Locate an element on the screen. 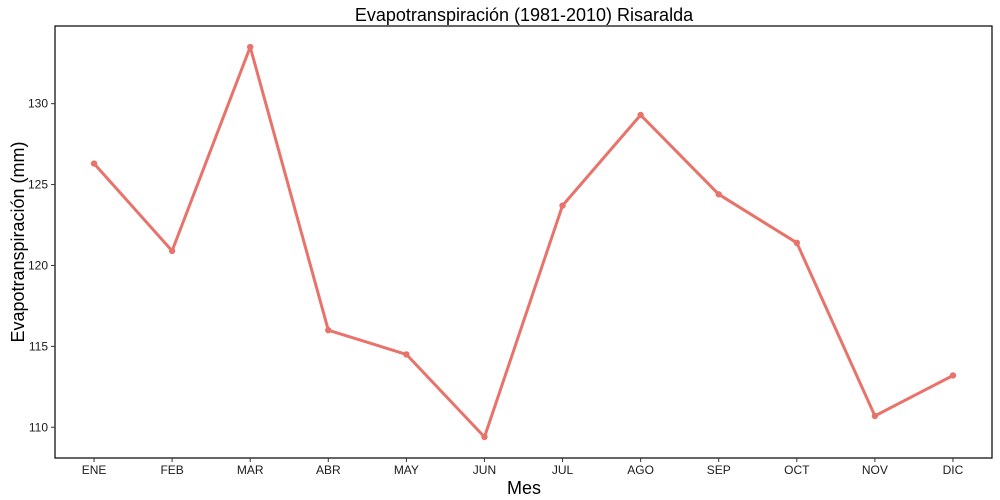 The height and width of the screenshot is (500, 1000). x-tick-label: JUL is located at coordinates (563, 470).